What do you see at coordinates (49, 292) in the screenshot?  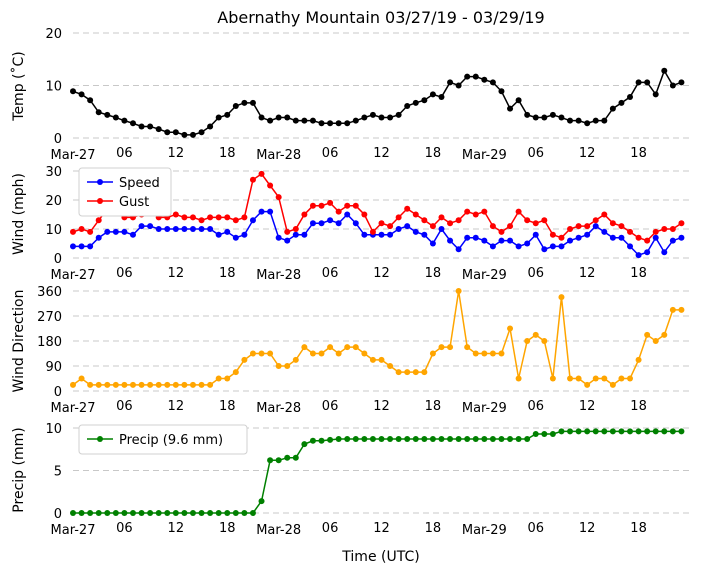 I see `direction-y-tick-label: 360` at bounding box center [49, 292].